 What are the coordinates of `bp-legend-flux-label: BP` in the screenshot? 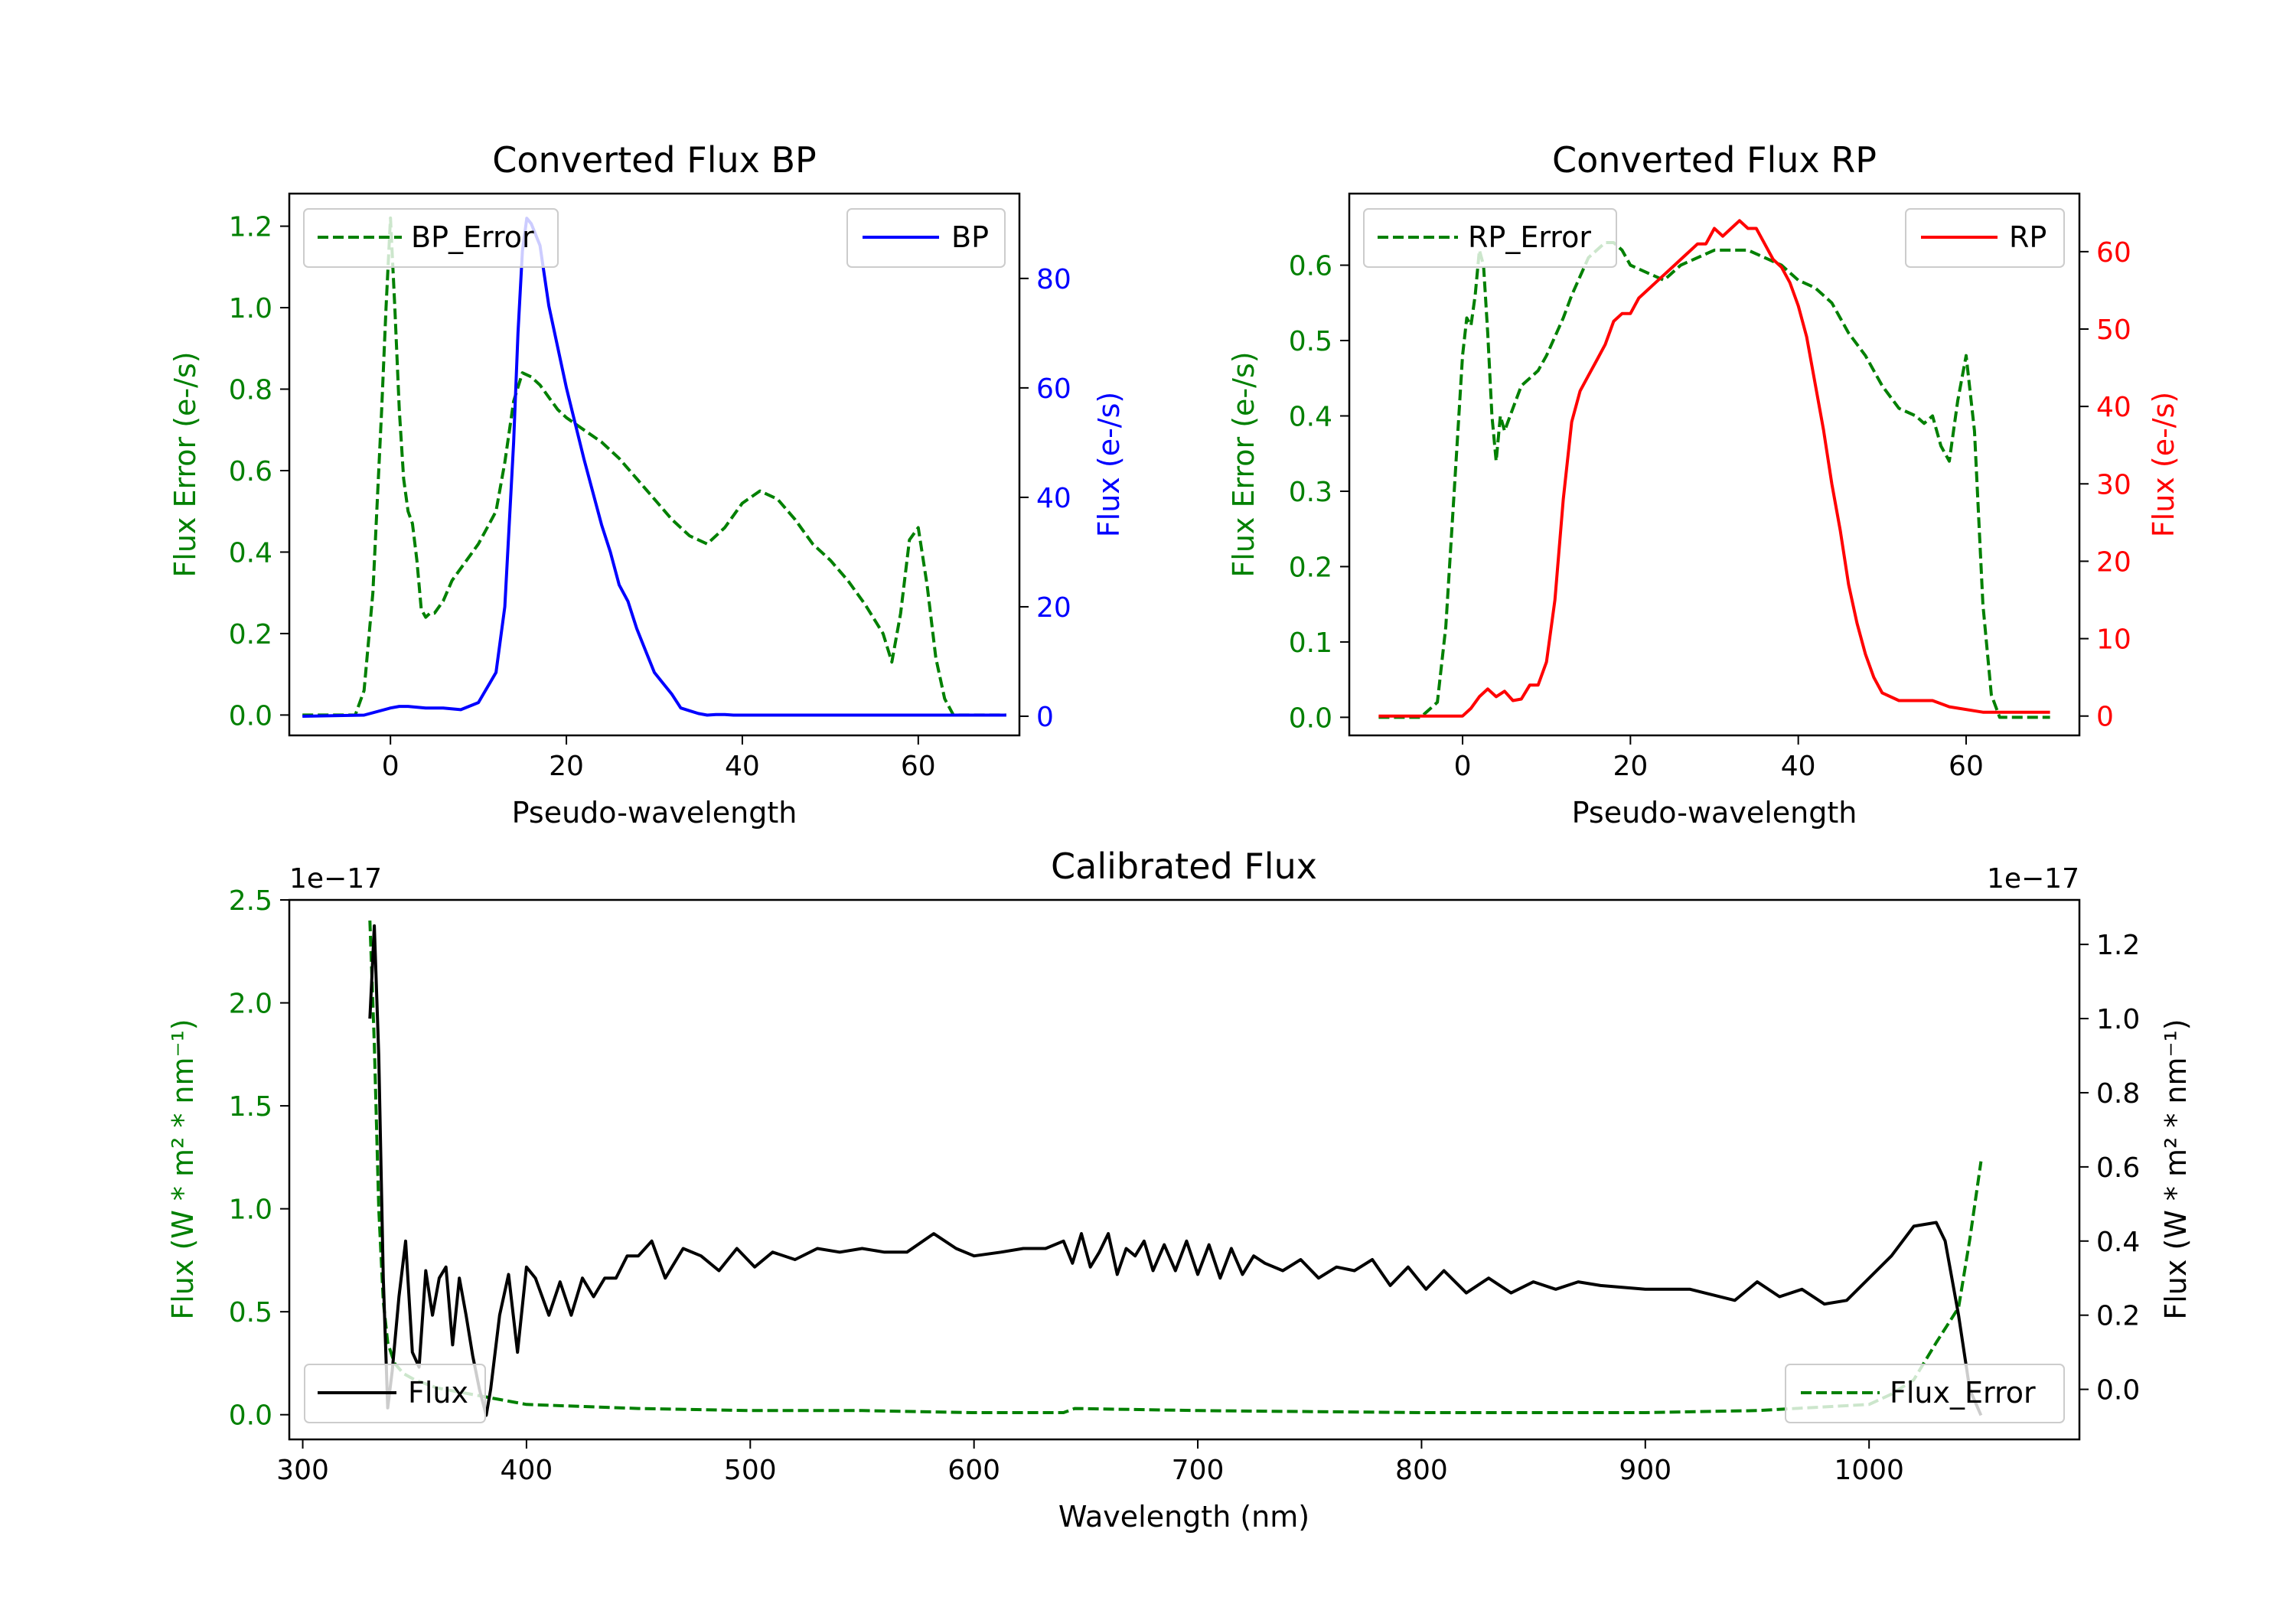 It's located at (970, 237).